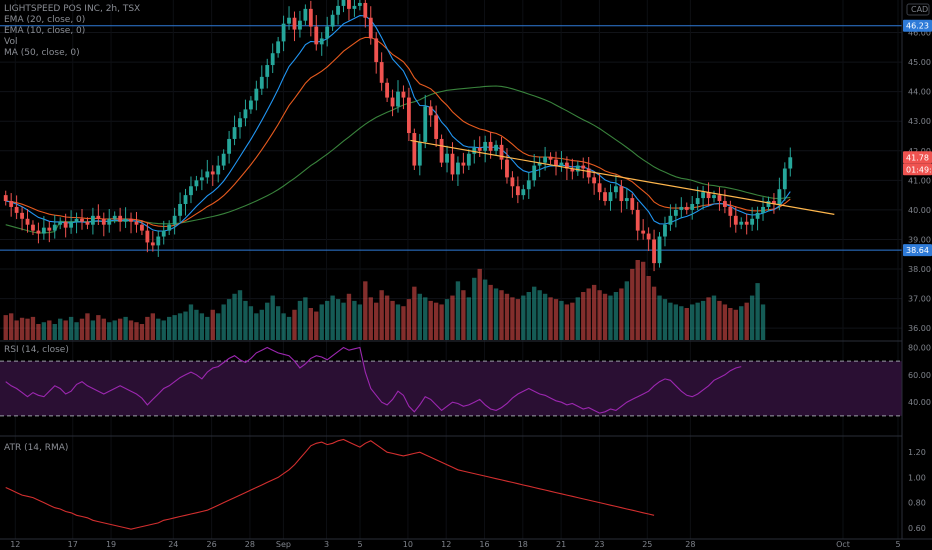 The width and height of the screenshot is (932, 550). Describe the element at coordinates (647, 544) in the screenshot. I see `time-tick-label: 25` at that location.